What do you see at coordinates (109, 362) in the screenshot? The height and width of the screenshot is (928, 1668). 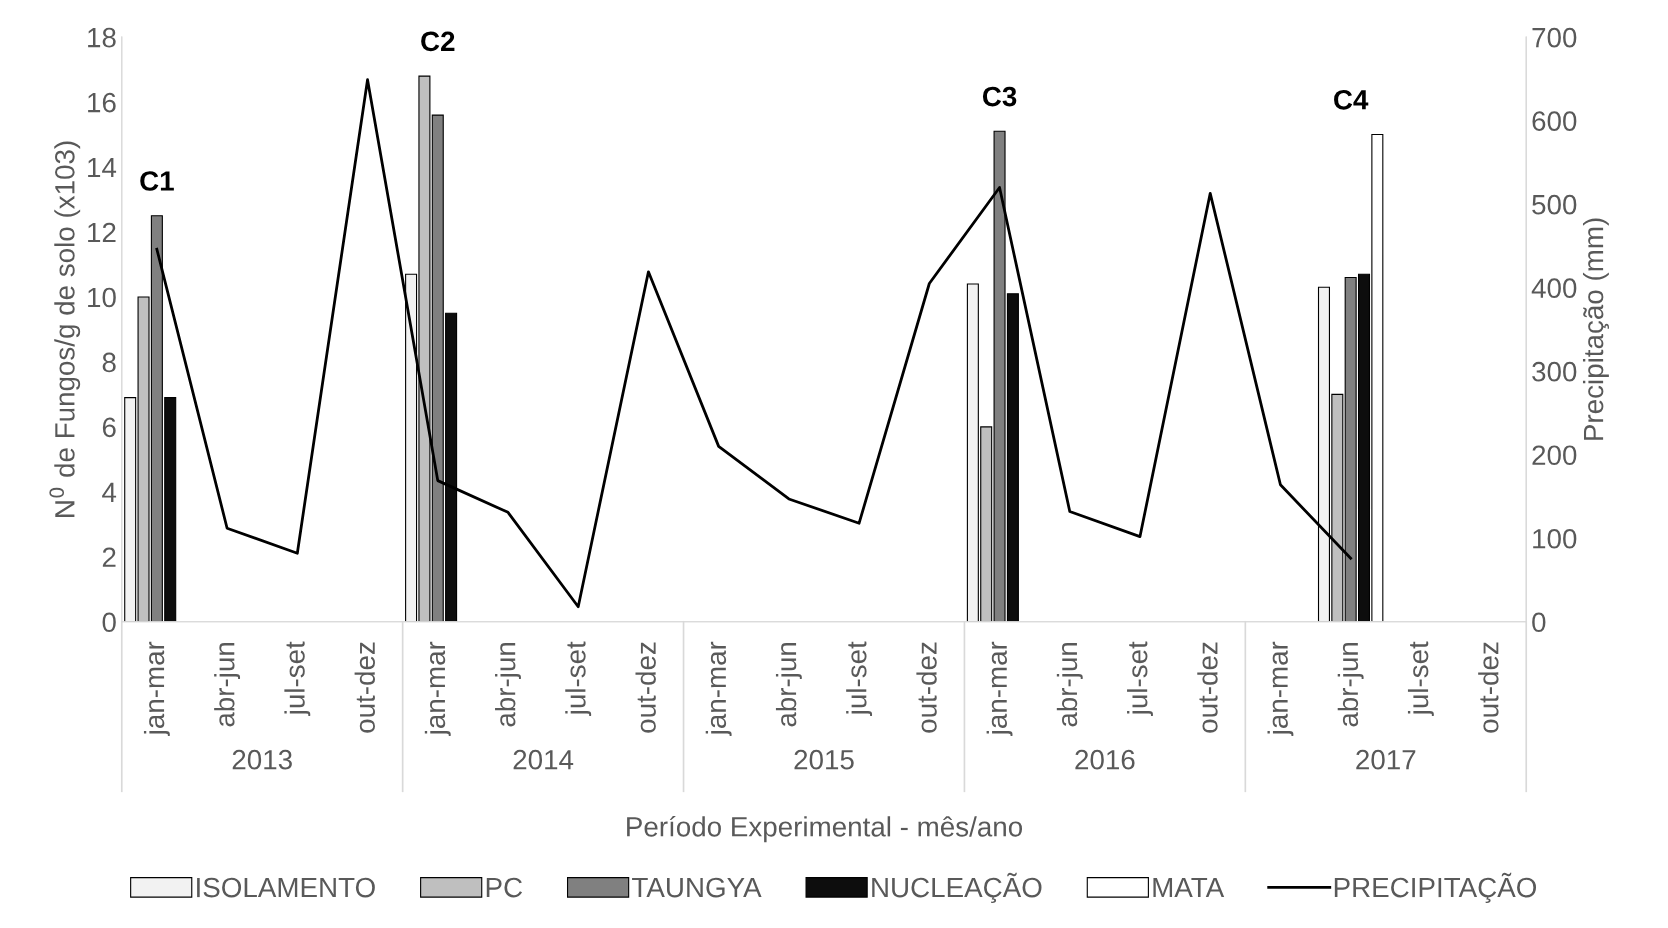 I see `y-tick-label: 8` at bounding box center [109, 362].